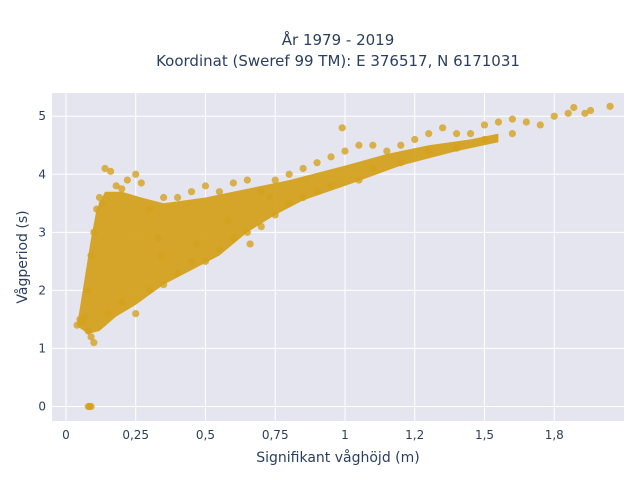 The height and width of the screenshot is (480, 640). What do you see at coordinates (42, 348) in the screenshot?
I see `y-tick-label: 1` at bounding box center [42, 348].